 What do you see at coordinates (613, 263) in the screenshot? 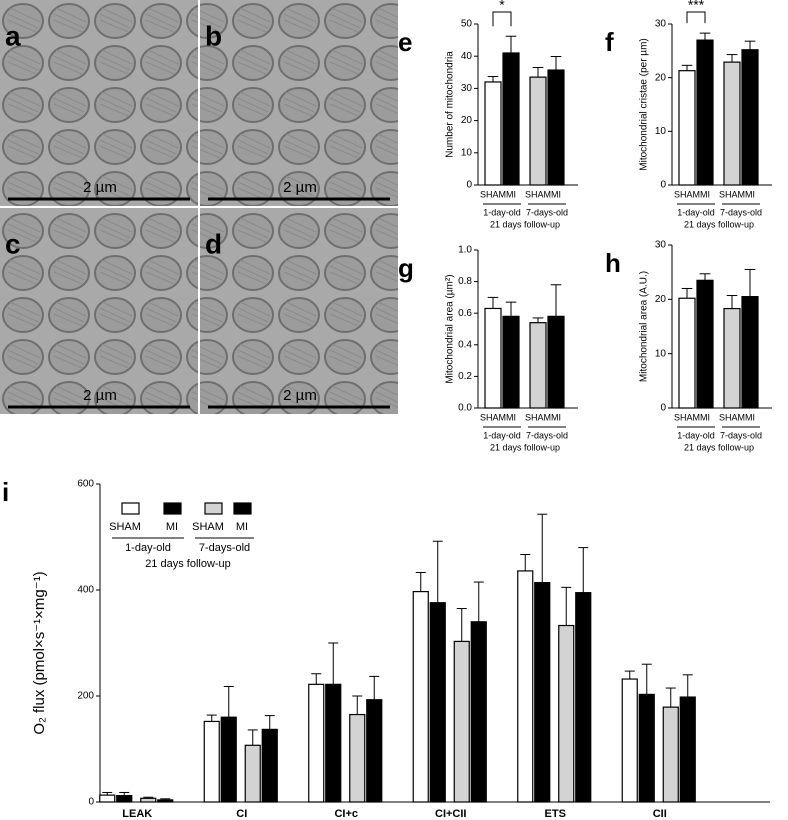
I see `panel-label: h` at bounding box center [613, 263].